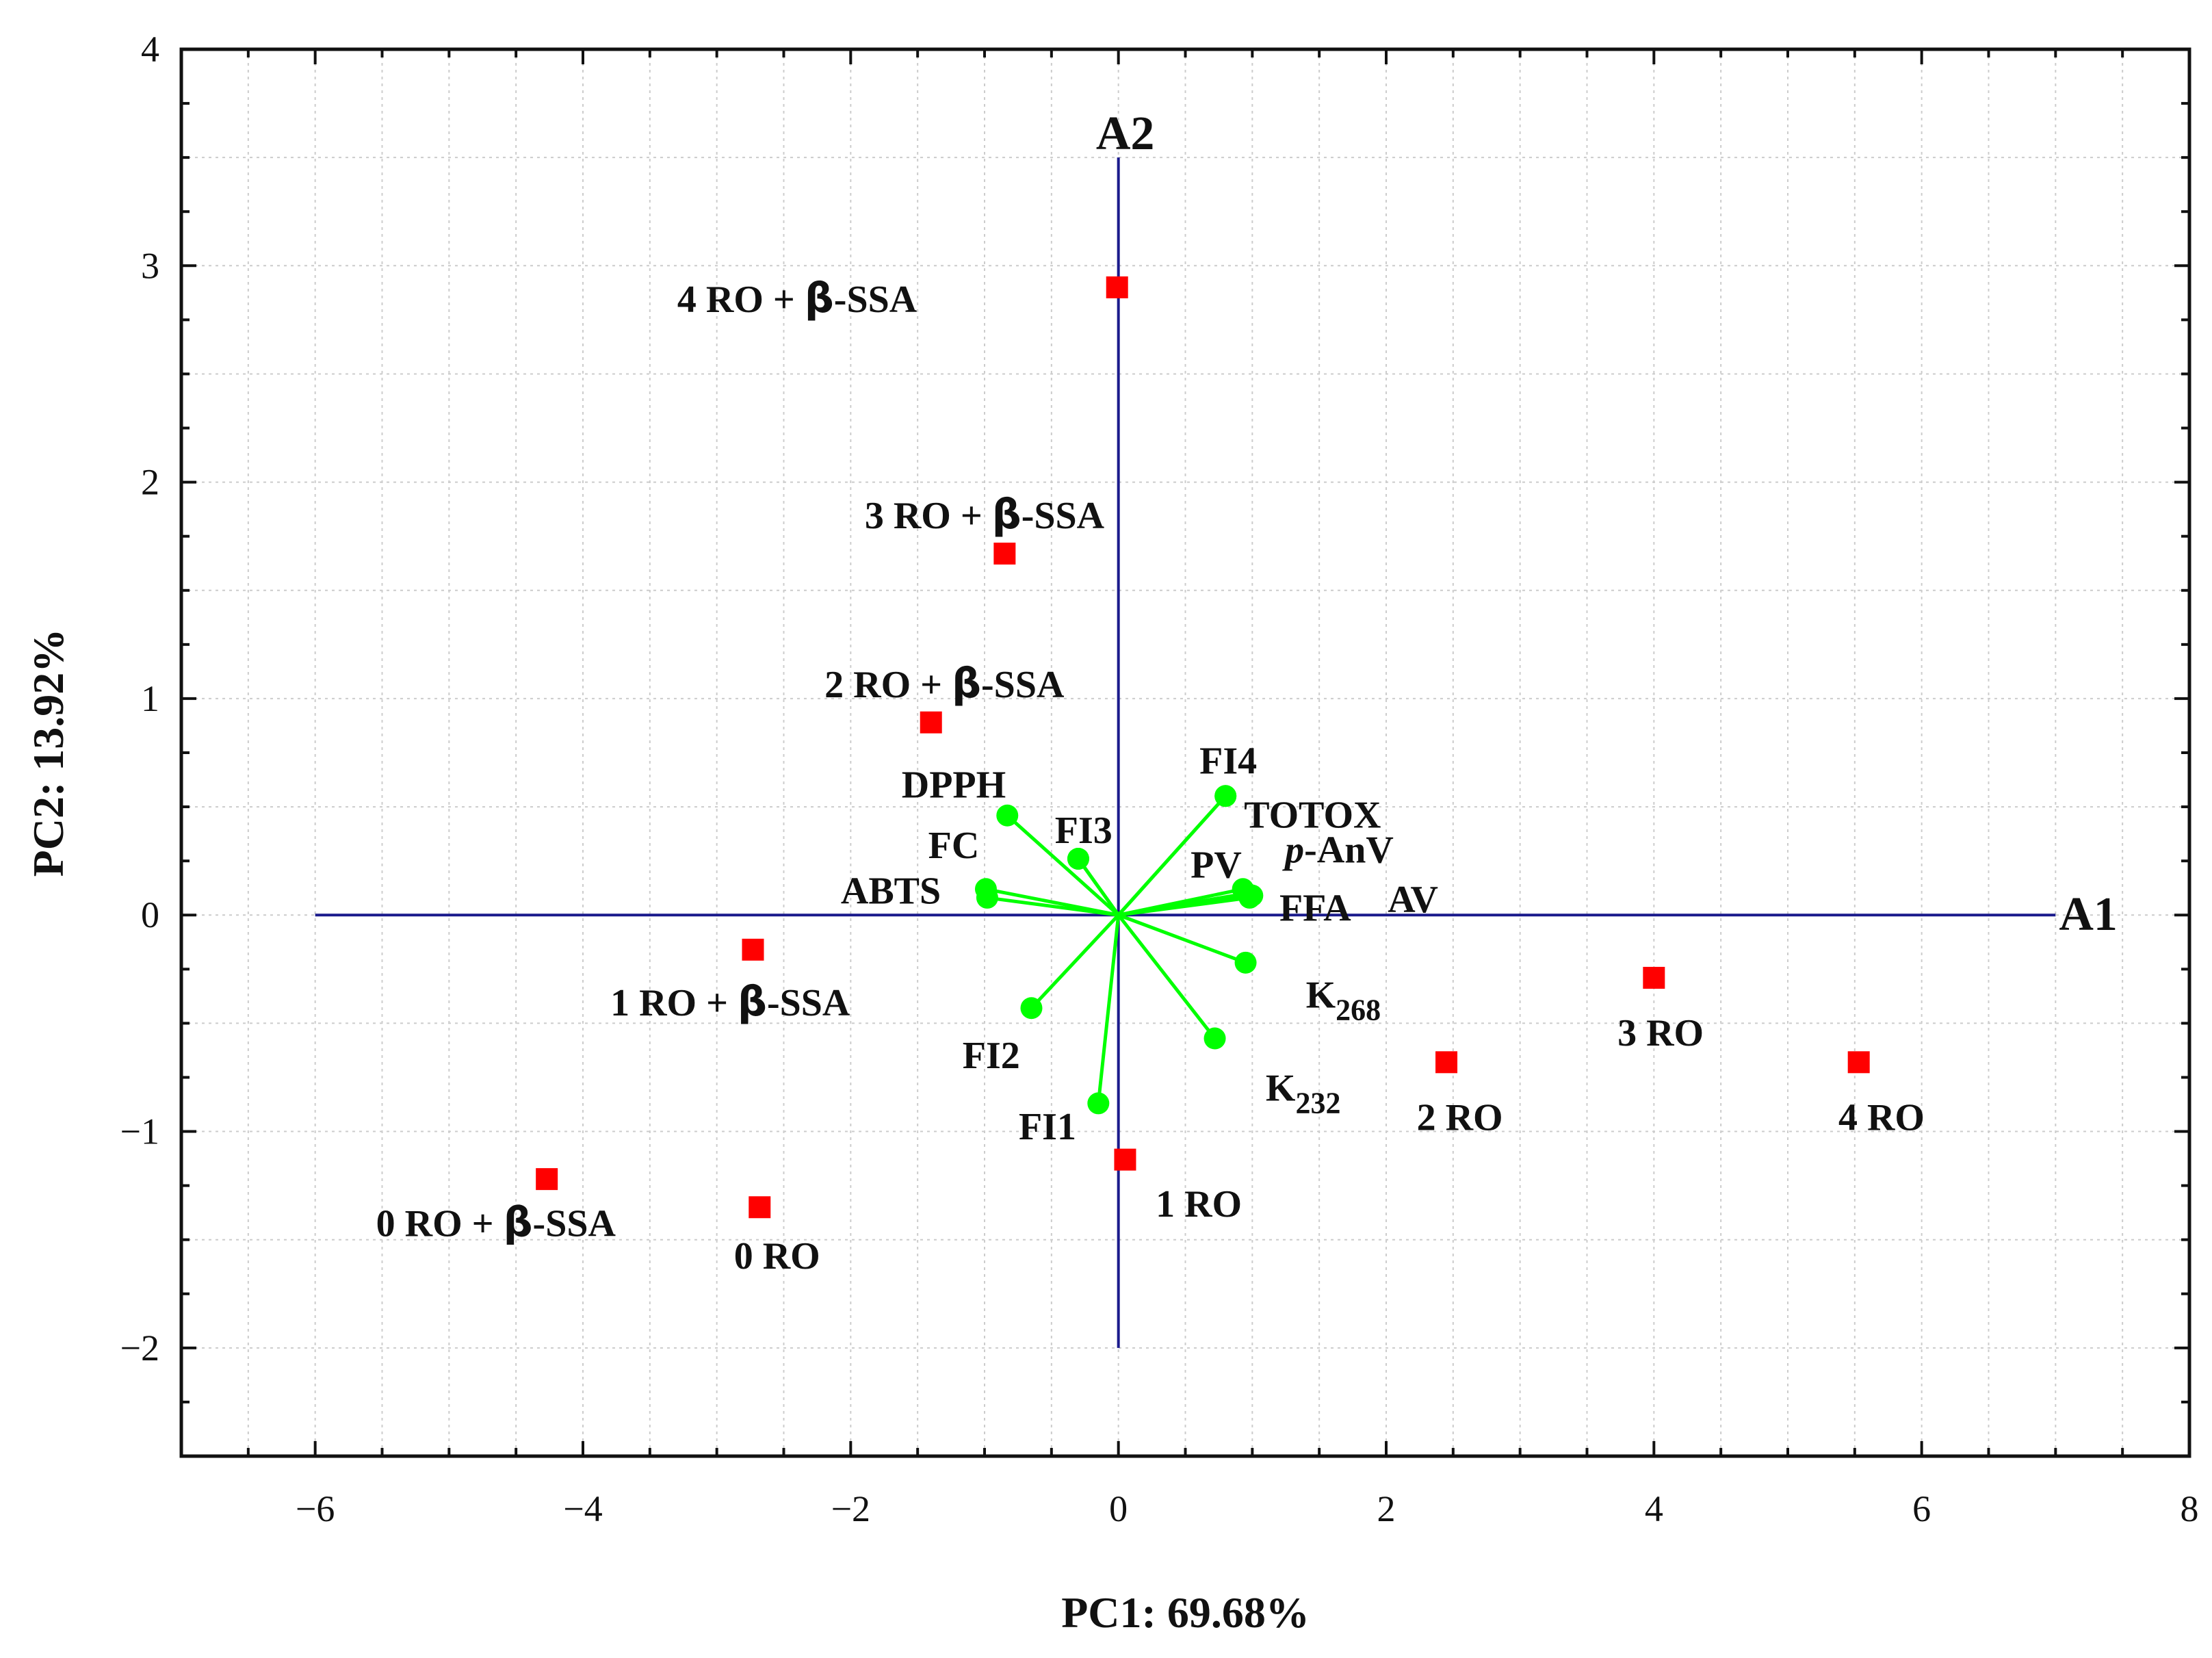 This screenshot has width=2212, height=1658. What do you see at coordinates (991, 1056) in the screenshot?
I see `variable-label: FI2` at bounding box center [991, 1056].